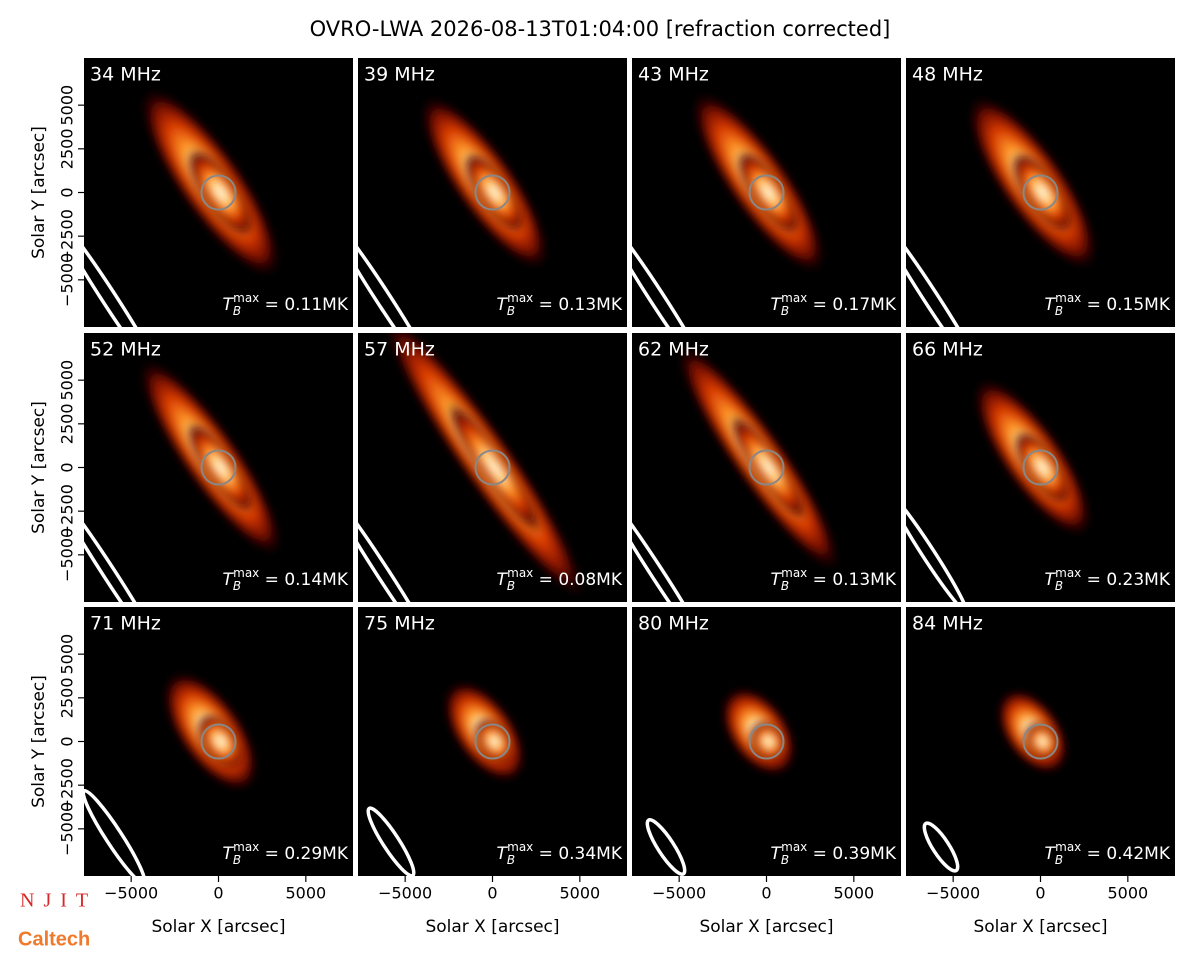 This screenshot has width=1200, height=975. What do you see at coordinates (852, 854) in the screenshot?
I see `tb-value: = 0.39MK` at bounding box center [852, 854].